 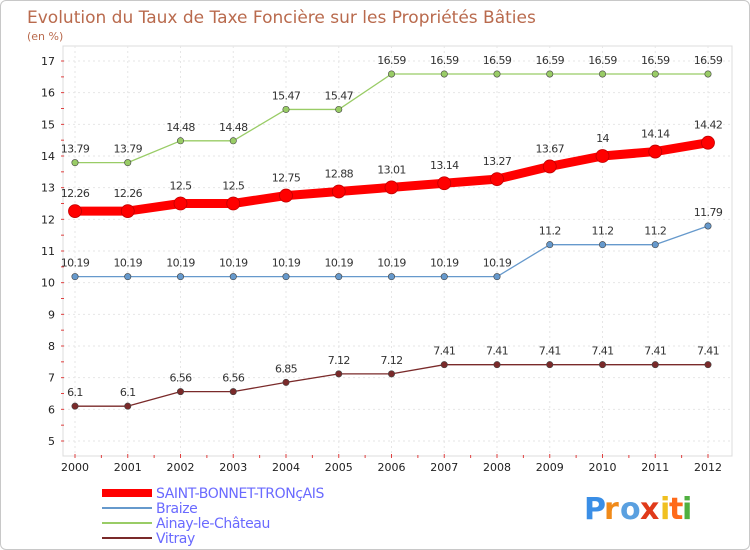 I want to click on data-label-2: 13.79, so click(x=128, y=149).